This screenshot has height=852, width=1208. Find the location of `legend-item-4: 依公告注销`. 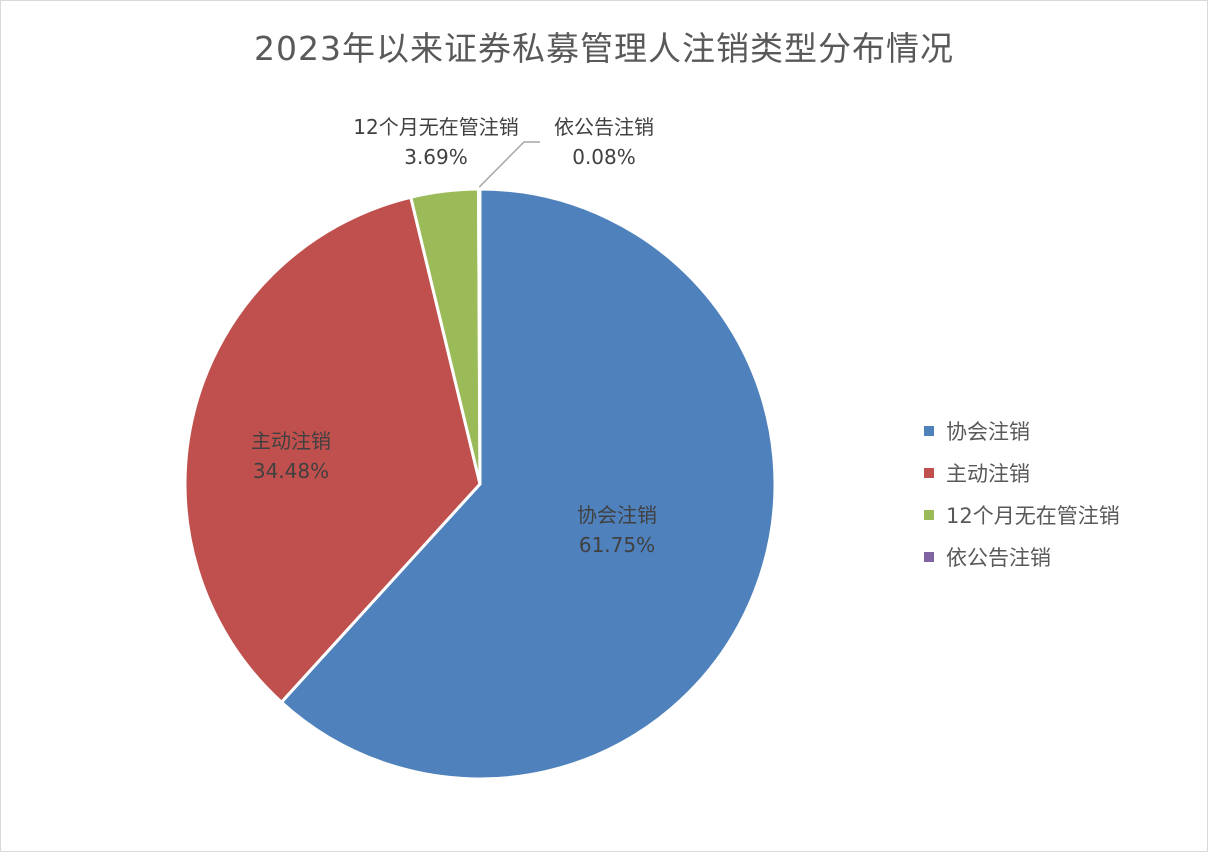

legend-item-4: 依公告注销 is located at coordinates (1022, 557).